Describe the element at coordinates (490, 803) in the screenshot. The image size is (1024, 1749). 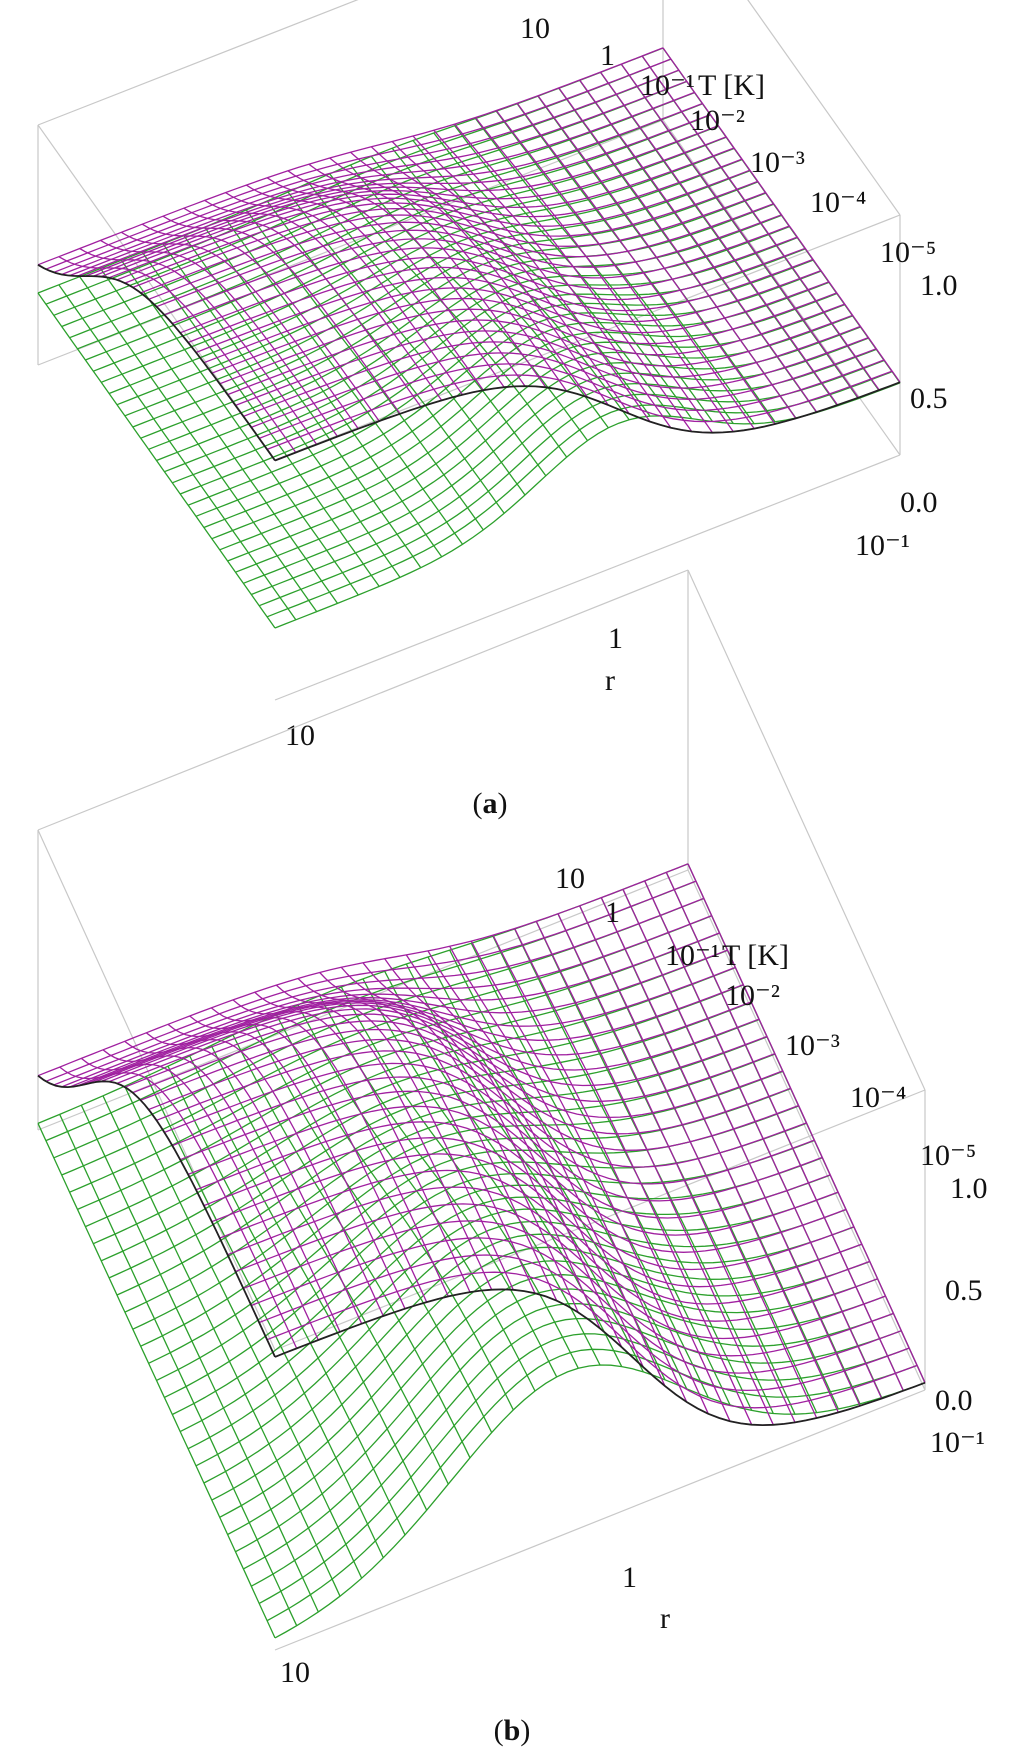
I see `panel-a-caption-letter: a` at that location.